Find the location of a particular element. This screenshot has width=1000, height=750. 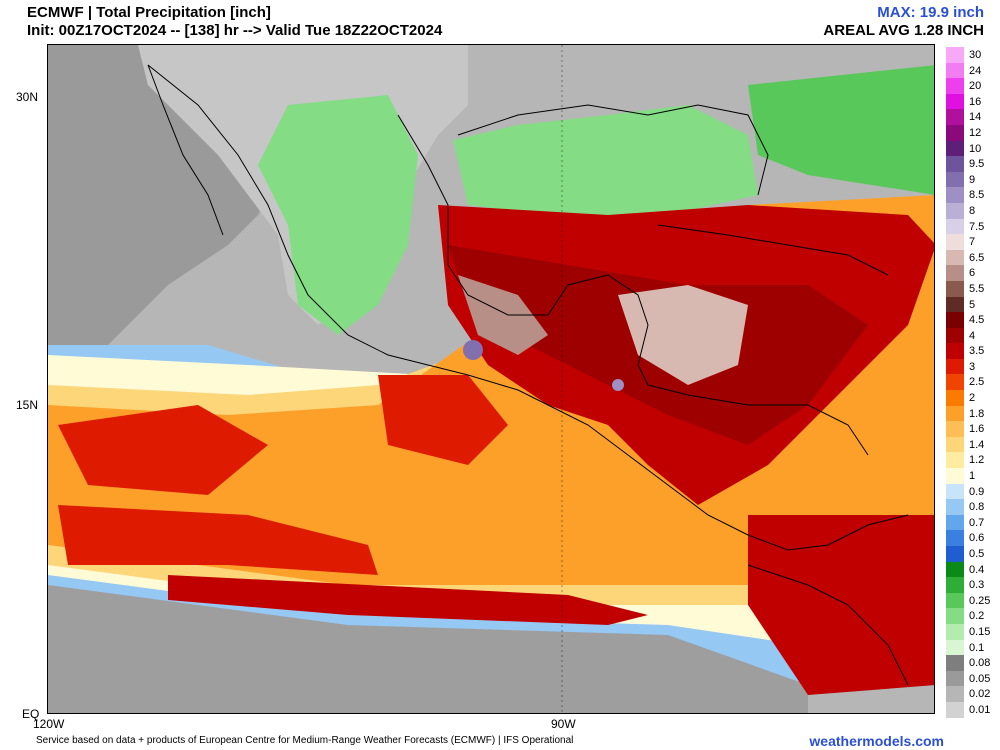

cuba-coastline is located at coordinates (773, 250).